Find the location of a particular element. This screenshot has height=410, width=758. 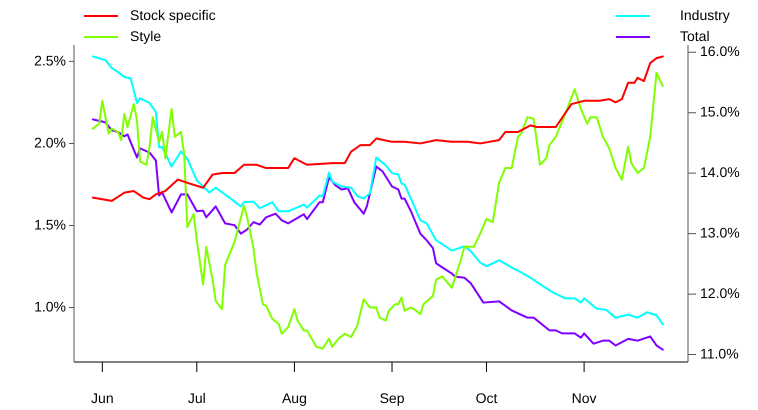

legend-label: Stock specific is located at coordinates (173, 14).